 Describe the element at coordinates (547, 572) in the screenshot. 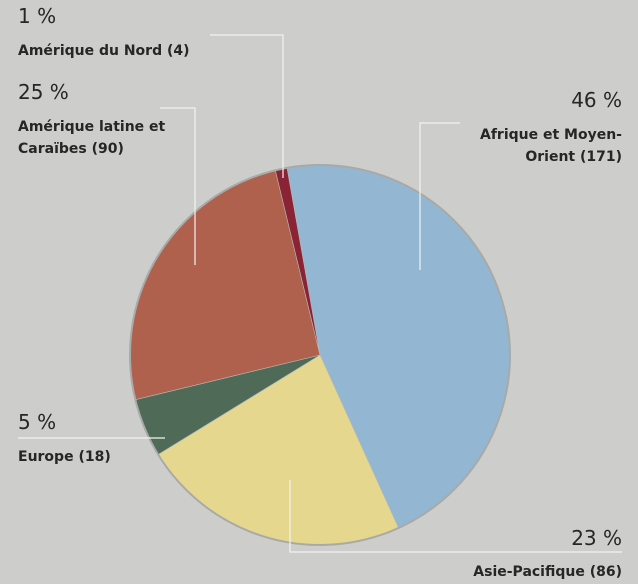

I see `category-label: Asie-Pacifique (86)` at that location.